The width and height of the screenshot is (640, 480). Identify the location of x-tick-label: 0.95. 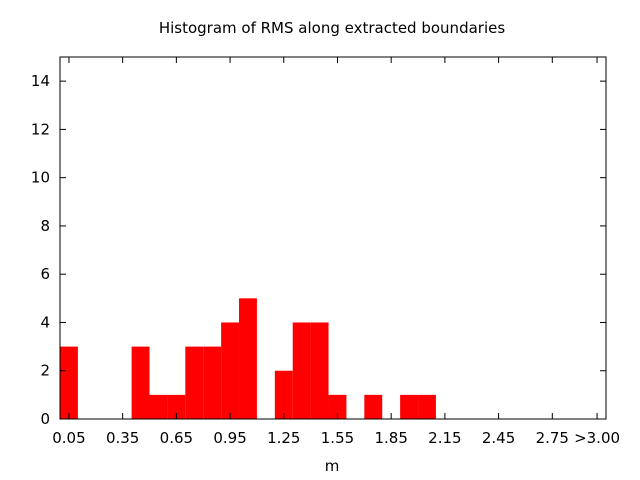
(229, 438).